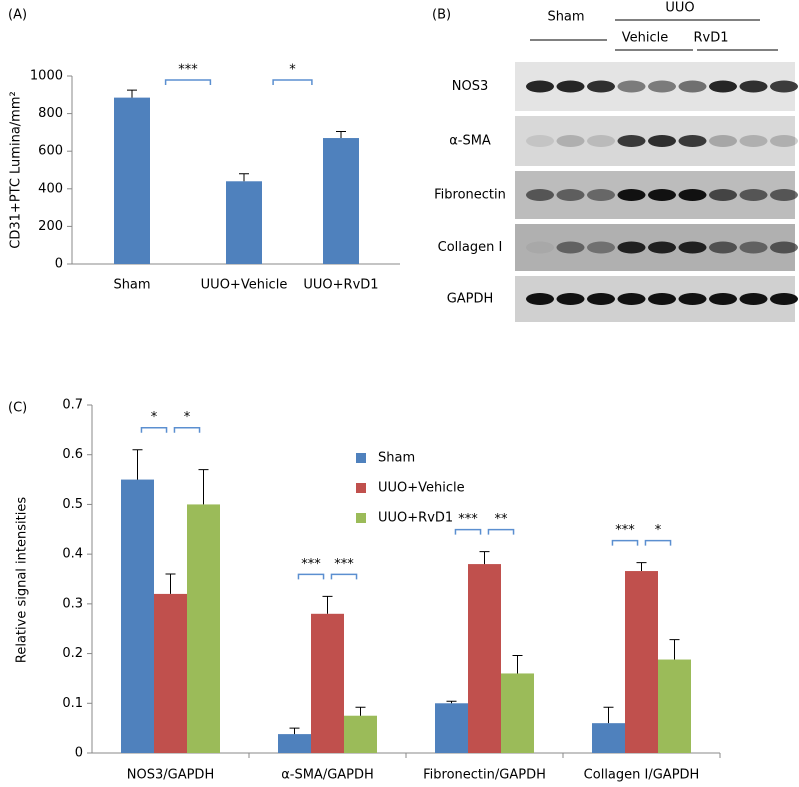 Image resolution: width=799 pixels, height=787 pixels. I want to click on y-tick-label: 400, so click(50, 188).